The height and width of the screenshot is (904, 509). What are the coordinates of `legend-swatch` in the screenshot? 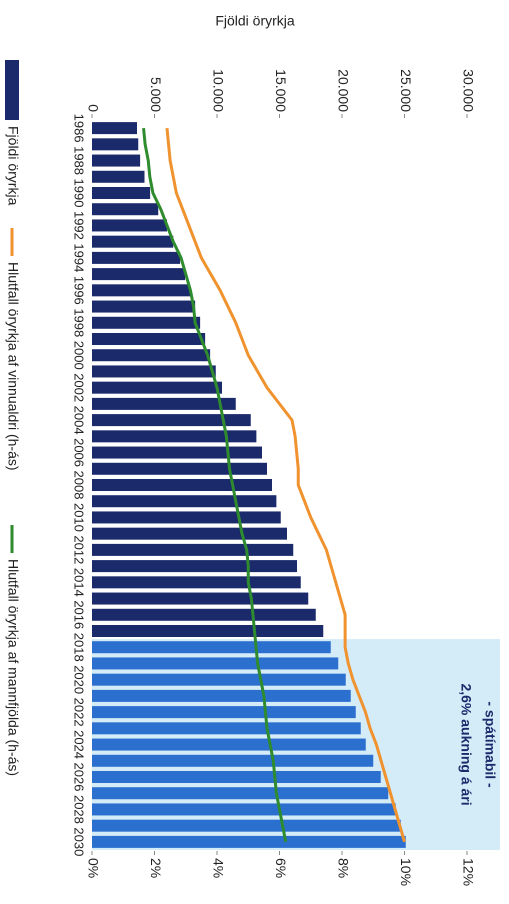 It's located at (12, 90).